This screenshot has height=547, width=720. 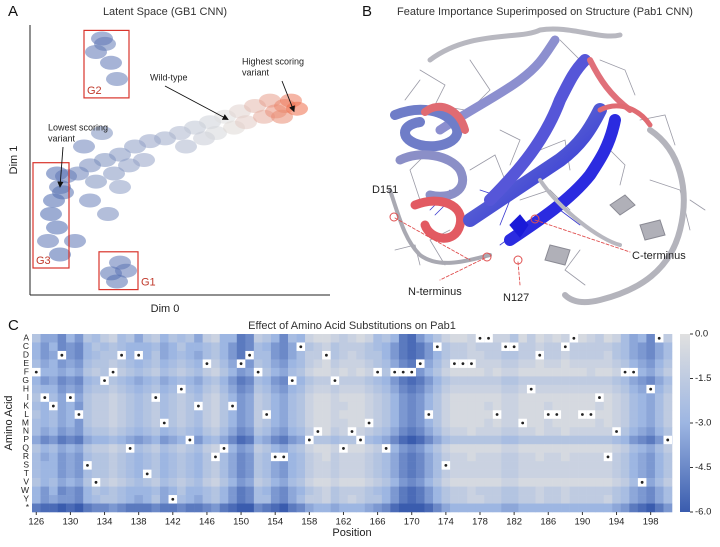 I want to click on x-tick-label: 190, so click(x=582, y=522).